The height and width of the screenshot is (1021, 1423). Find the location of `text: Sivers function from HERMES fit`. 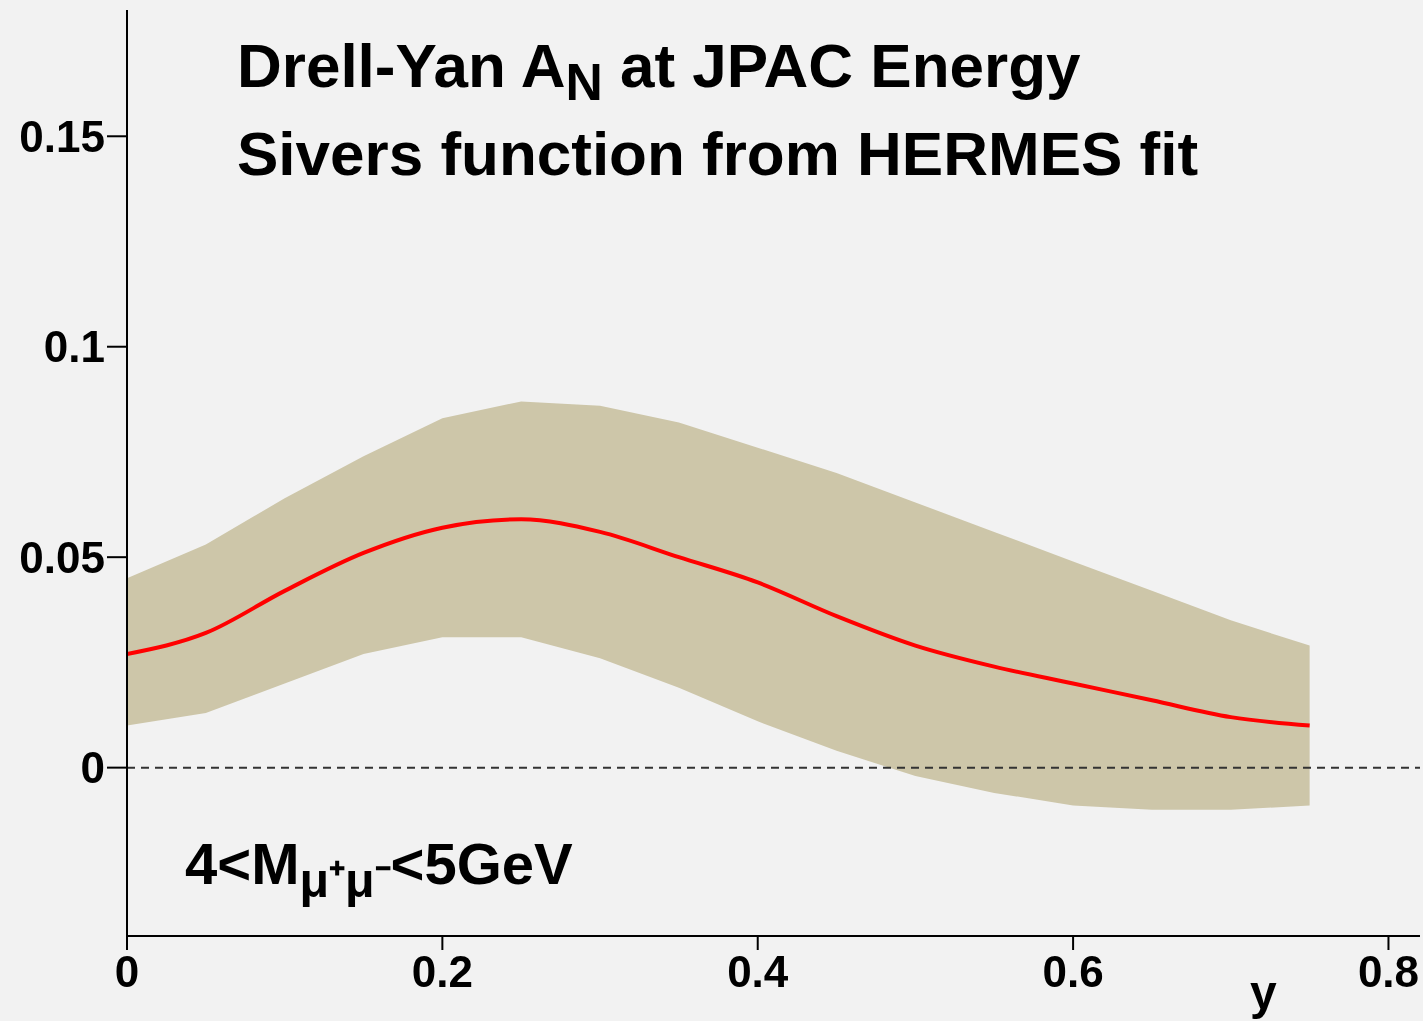

text: Sivers function from HERMES fit is located at coordinates (718, 154).